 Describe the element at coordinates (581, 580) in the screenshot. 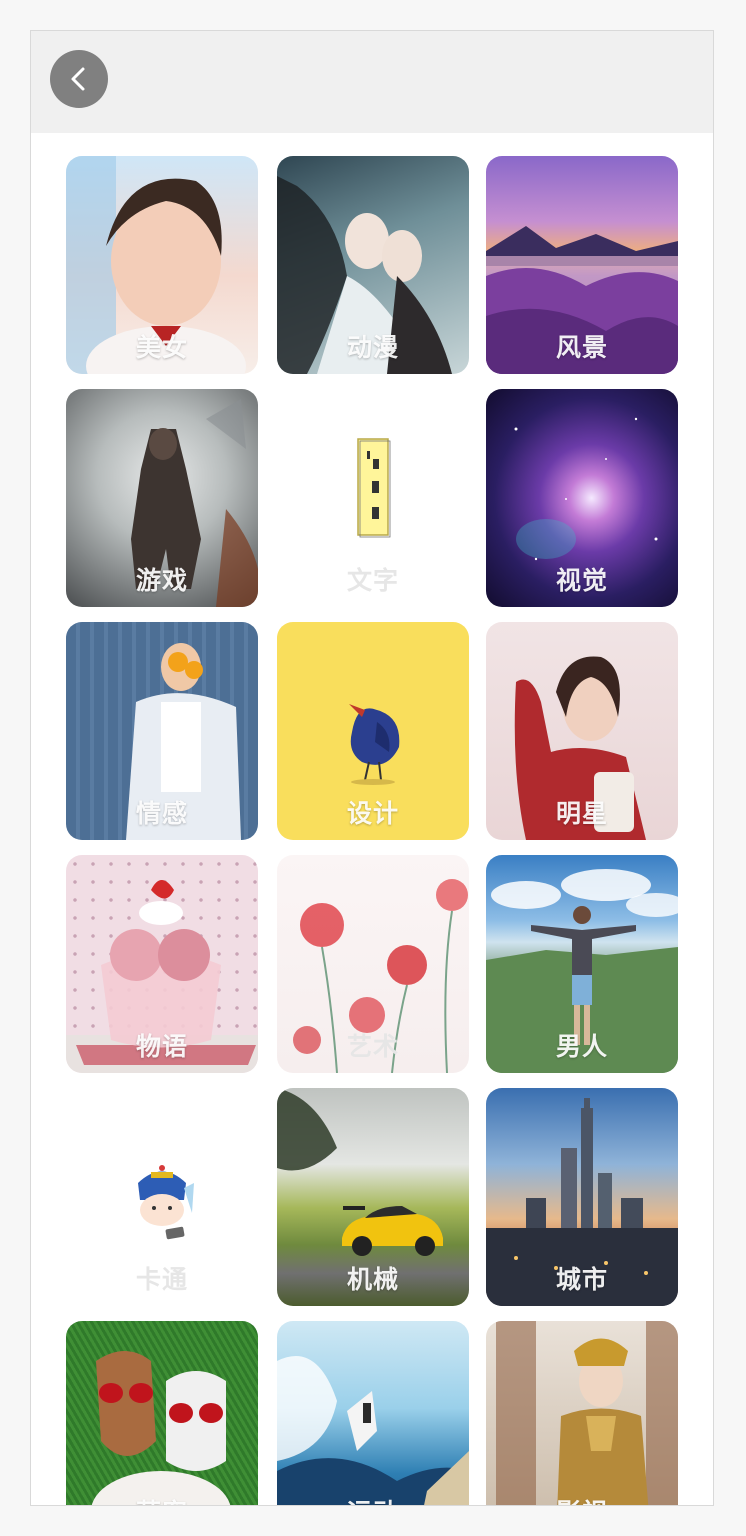

I see `category-label: 视觉` at that location.